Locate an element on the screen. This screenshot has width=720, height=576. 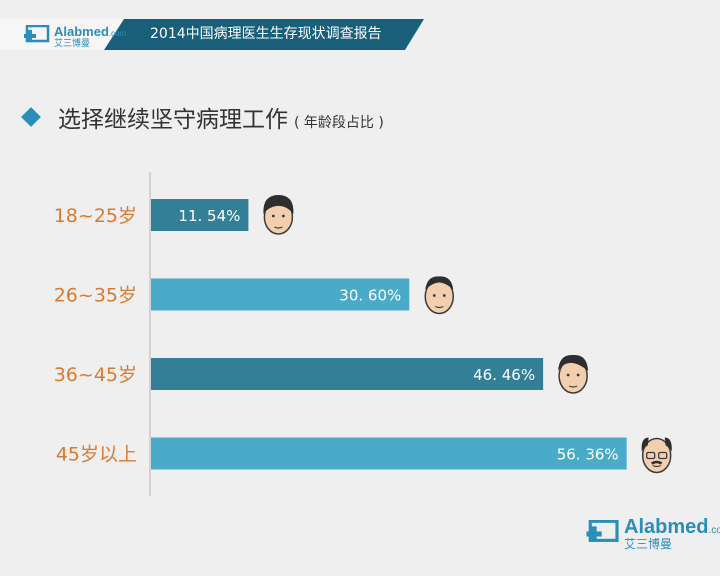
footer-logo: Alabmed.com 艾三博曼 is located at coordinates (653, 533).